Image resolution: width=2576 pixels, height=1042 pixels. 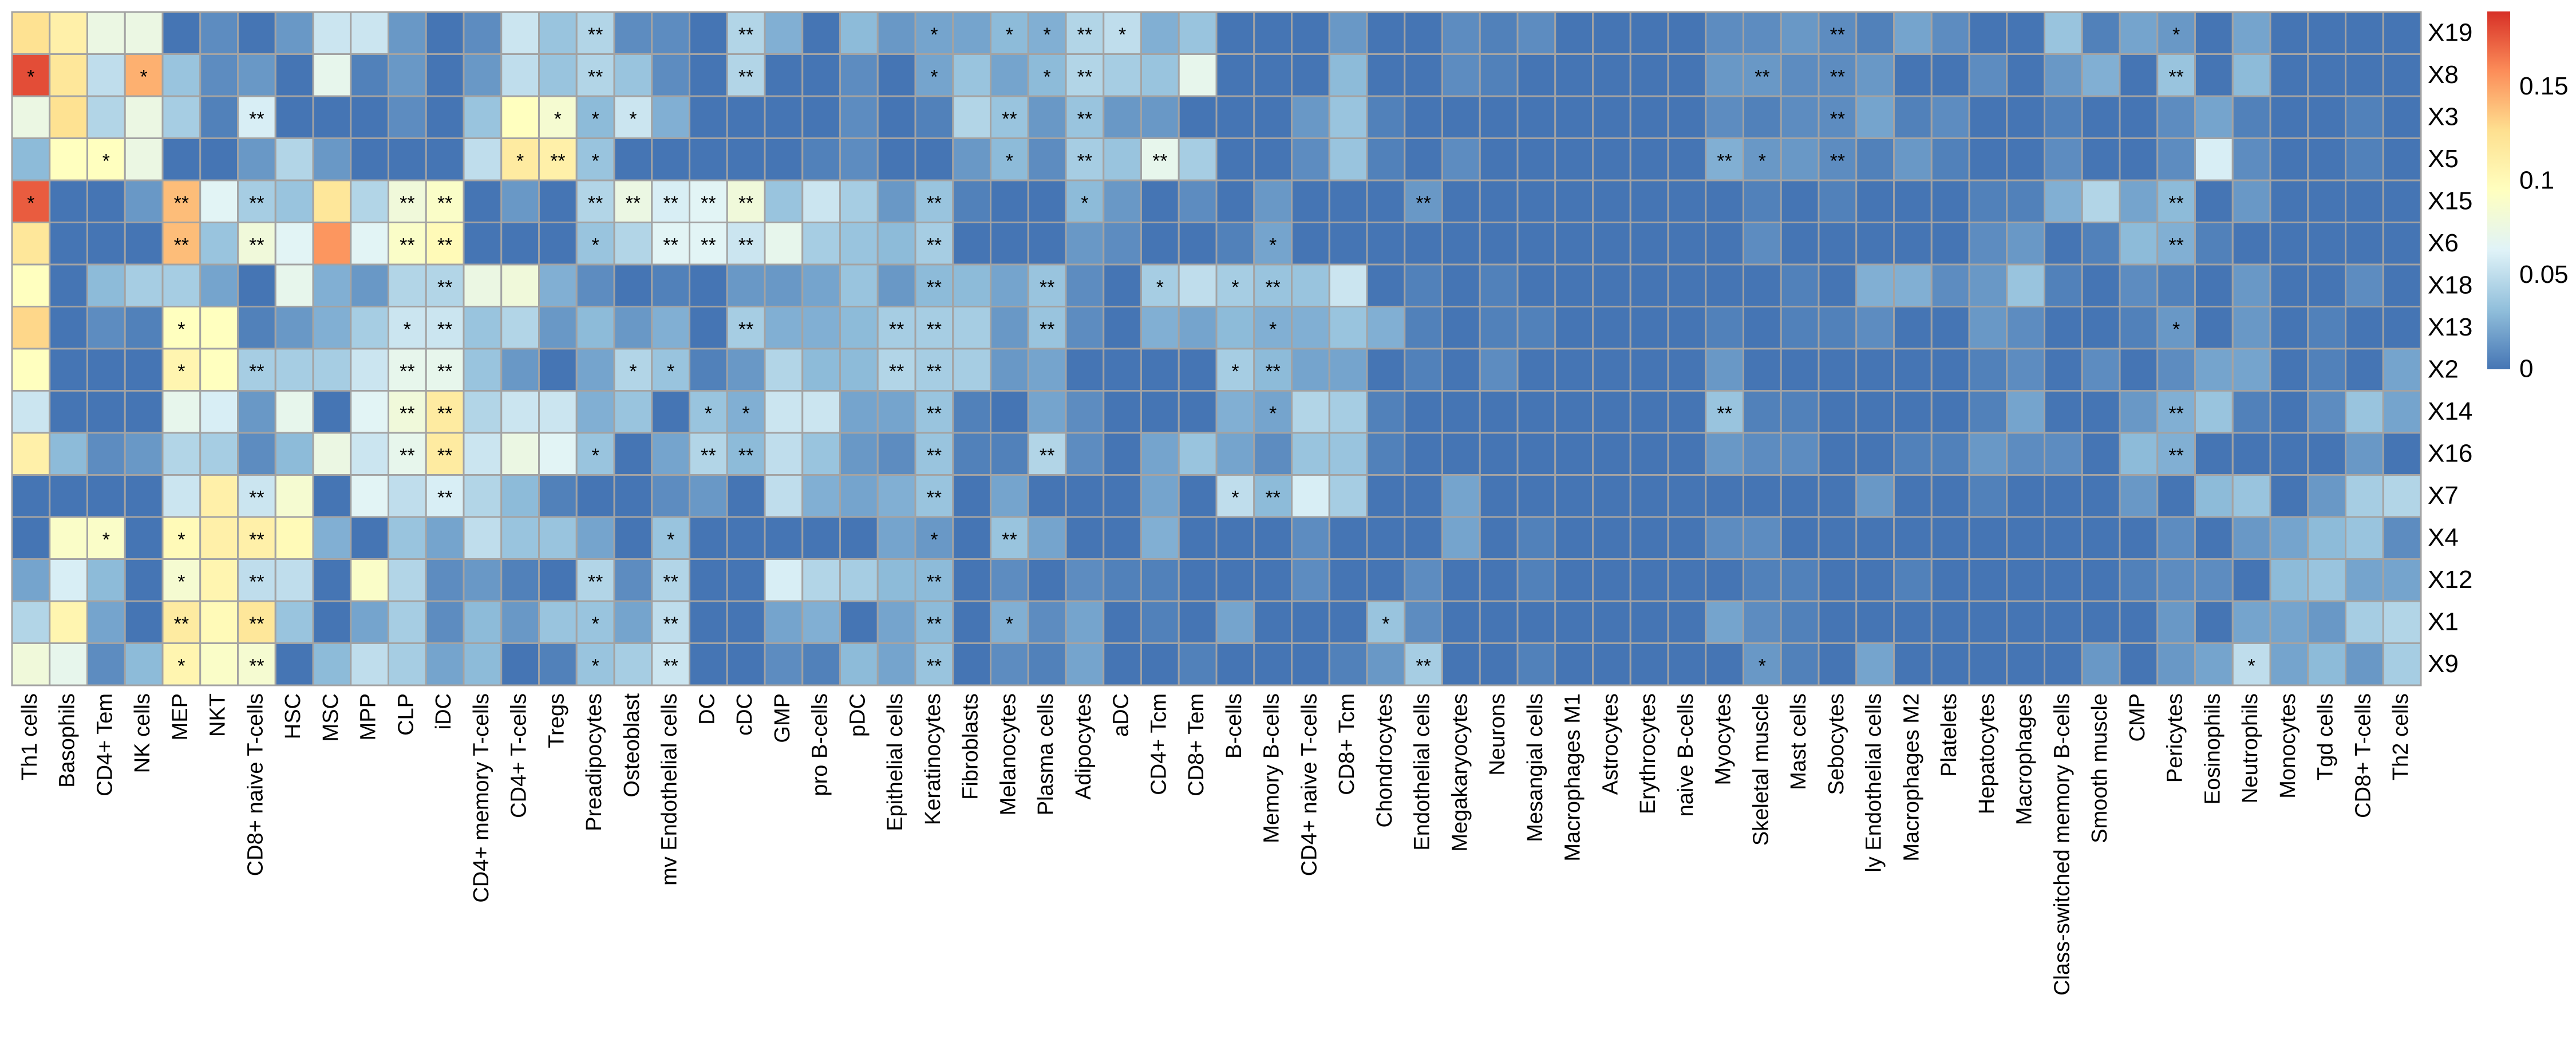 I want to click on column-label: pro B-cells, so click(x=820, y=744).